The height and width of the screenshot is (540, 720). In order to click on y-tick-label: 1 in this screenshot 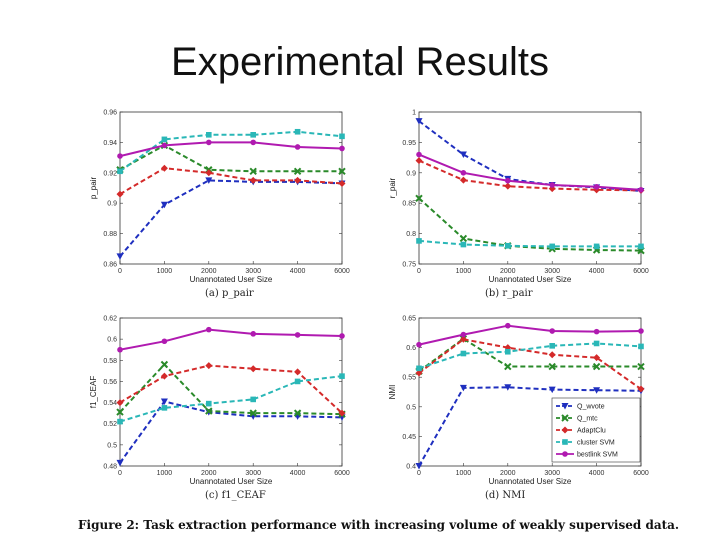, I will do `click(414, 113)`.